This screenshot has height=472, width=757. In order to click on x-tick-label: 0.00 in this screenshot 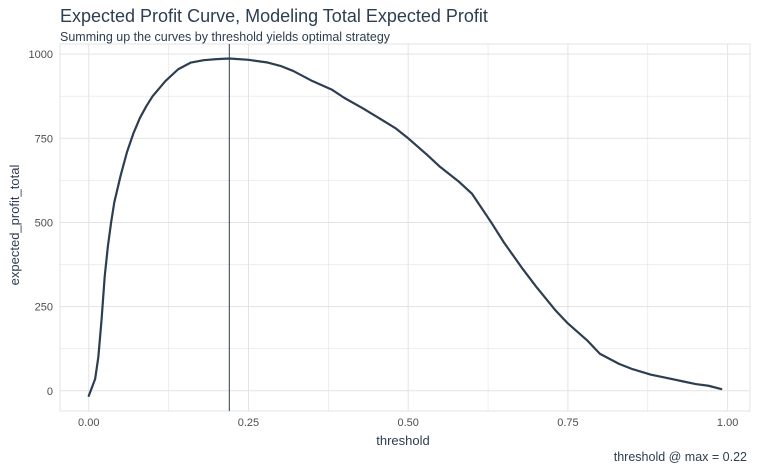, I will do `click(88, 423)`.